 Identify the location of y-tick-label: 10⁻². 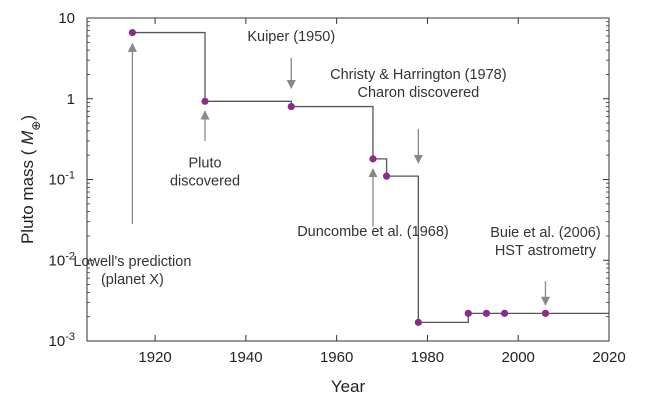
(62, 259).